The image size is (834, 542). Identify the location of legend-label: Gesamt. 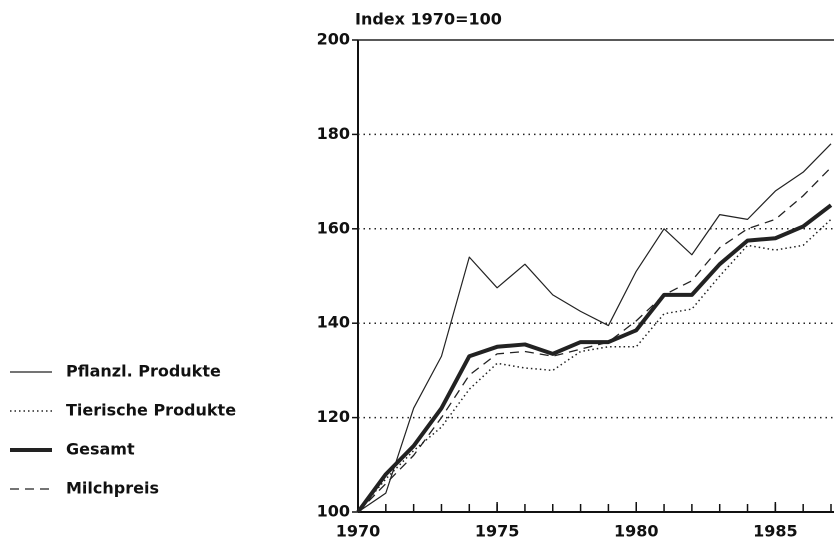
(100, 449).